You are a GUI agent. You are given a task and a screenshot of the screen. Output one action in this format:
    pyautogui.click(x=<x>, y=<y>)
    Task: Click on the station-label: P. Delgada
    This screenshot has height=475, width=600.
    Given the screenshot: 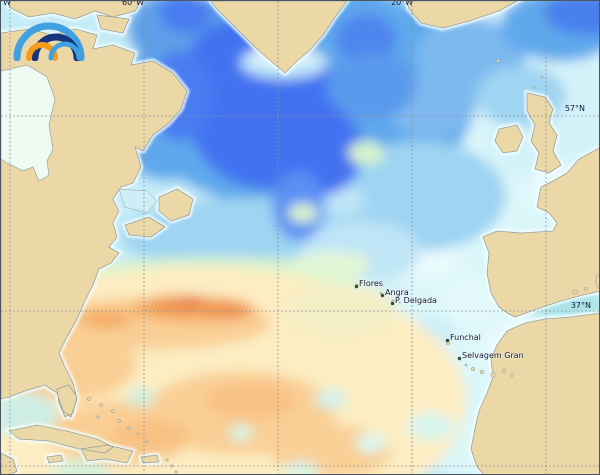 What is the action you would take?
    pyautogui.click(x=416, y=300)
    